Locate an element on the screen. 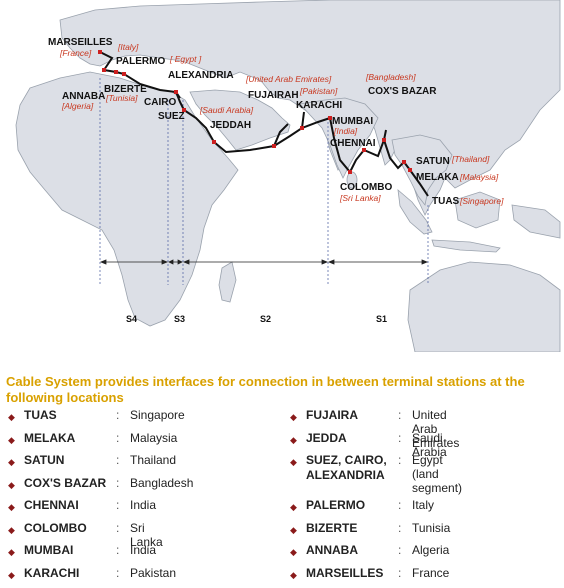 Image resolution: width=564 pixels, height=588 pixels. arrowhead-s4-left is located at coordinates (103, 262).